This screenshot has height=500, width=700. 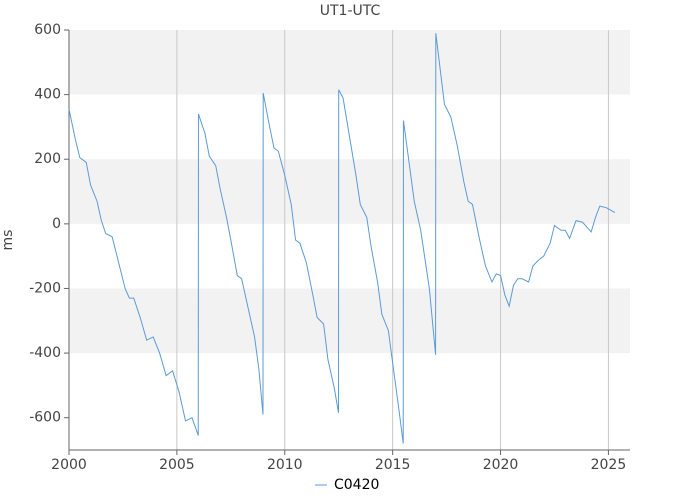 I want to click on x-tick-label: 2015, so click(x=393, y=465).